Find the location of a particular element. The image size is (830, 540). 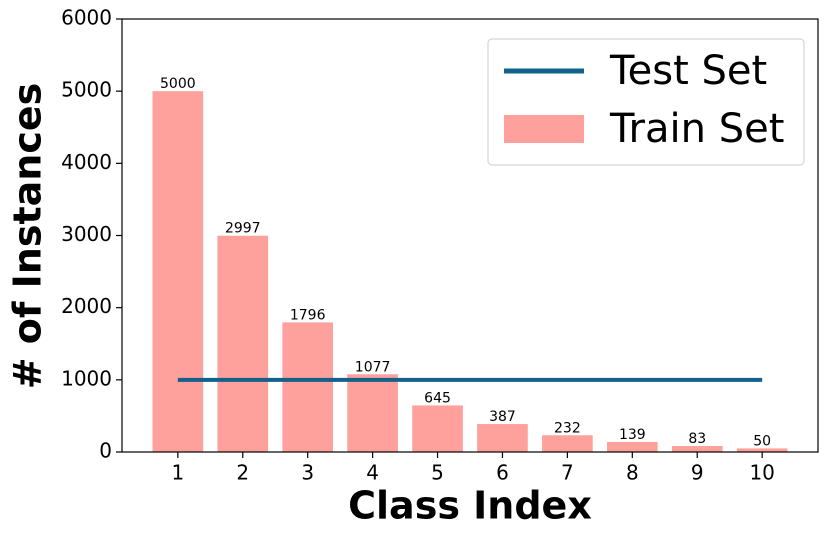

x-tick-label: 1 is located at coordinates (177, 473).